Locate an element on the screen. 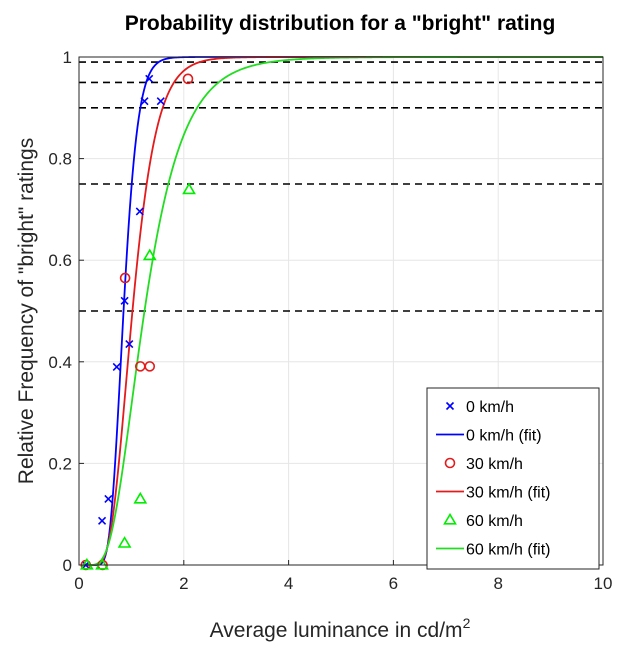 The image size is (644, 652). x-tick-label: 10 is located at coordinates (603, 583).